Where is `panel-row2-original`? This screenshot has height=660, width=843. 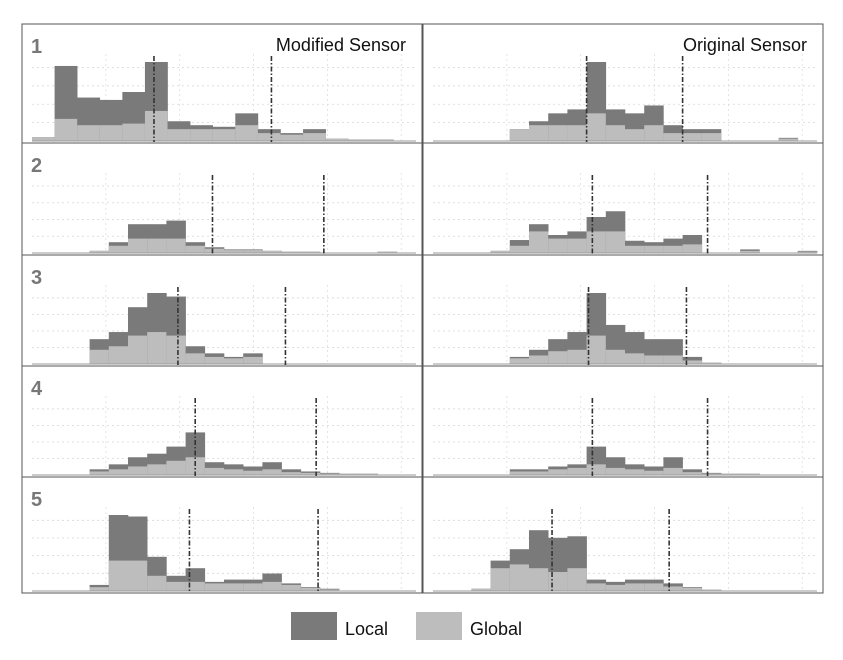 panel-row2-original is located at coordinates (623, 199).